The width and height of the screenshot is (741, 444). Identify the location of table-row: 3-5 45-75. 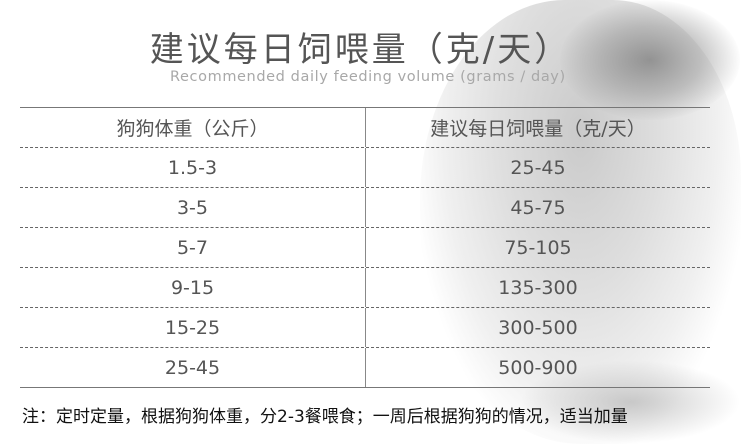
(365, 208).